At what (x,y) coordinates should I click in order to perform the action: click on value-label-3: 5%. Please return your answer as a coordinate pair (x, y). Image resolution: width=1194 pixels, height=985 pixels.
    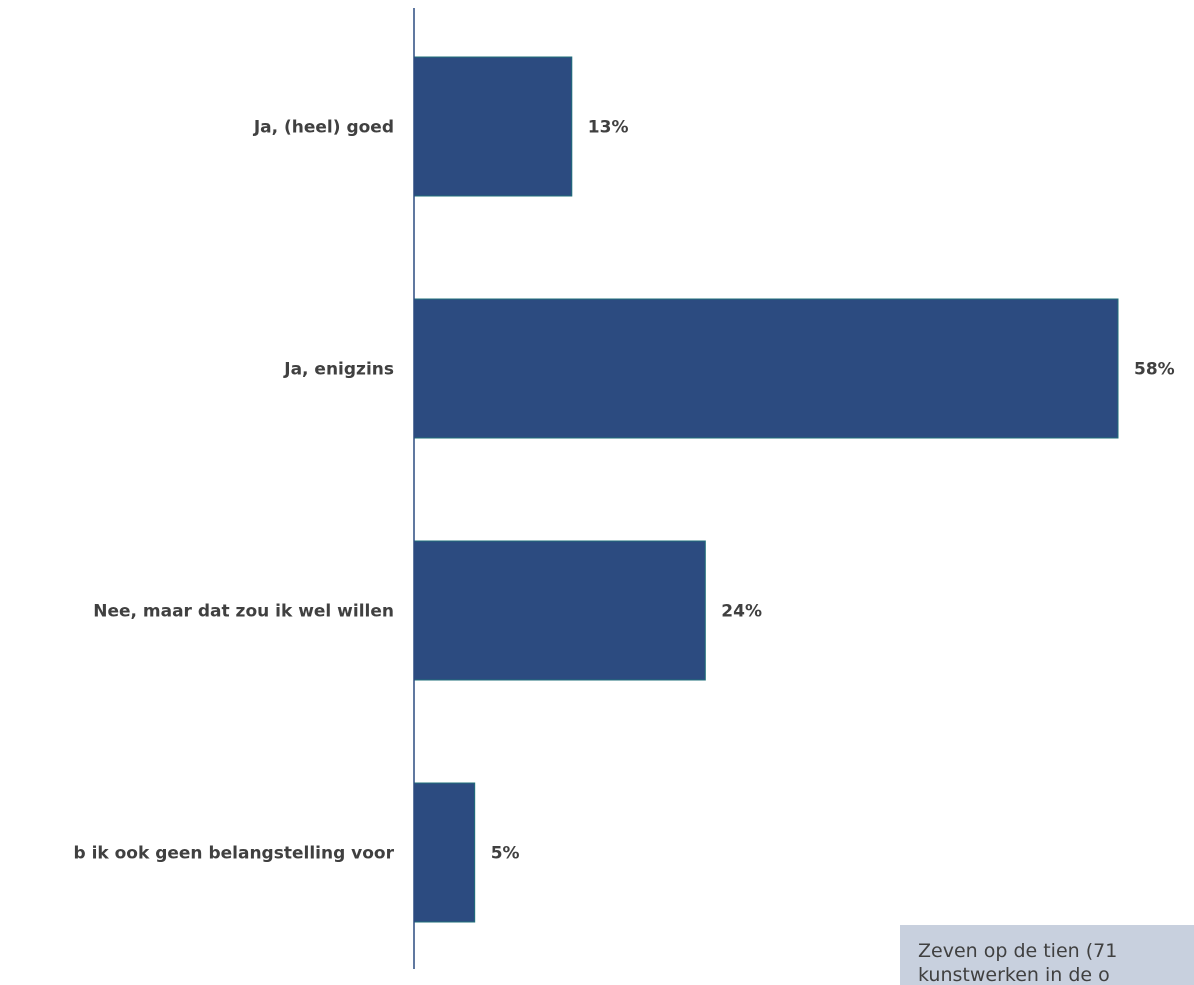
    Looking at the image, I should click on (505, 854).